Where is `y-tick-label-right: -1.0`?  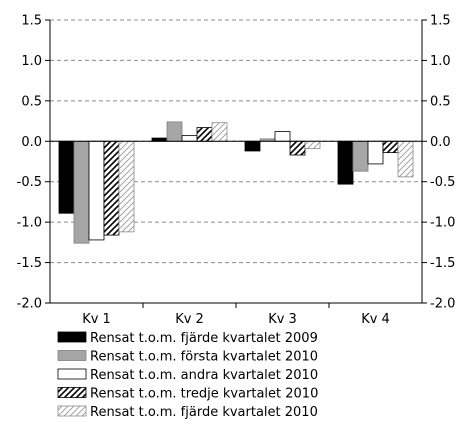 y-tick-label-right: -1.0 is located at coordinates (442, 223).